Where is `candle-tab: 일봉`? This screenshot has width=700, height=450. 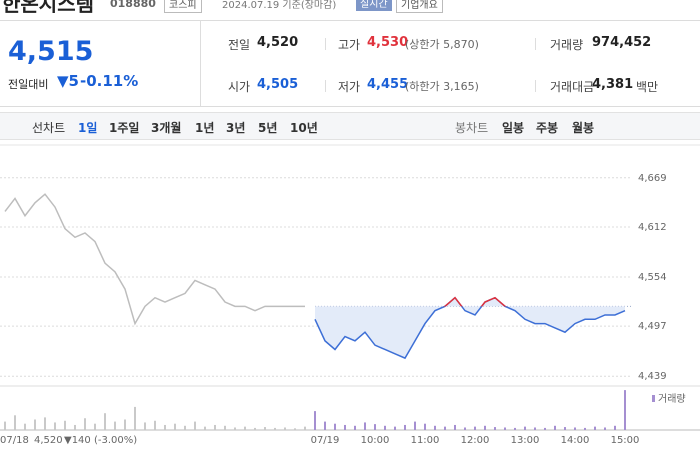 candle-tab: 일봉 is located at coordinates (513, 128).